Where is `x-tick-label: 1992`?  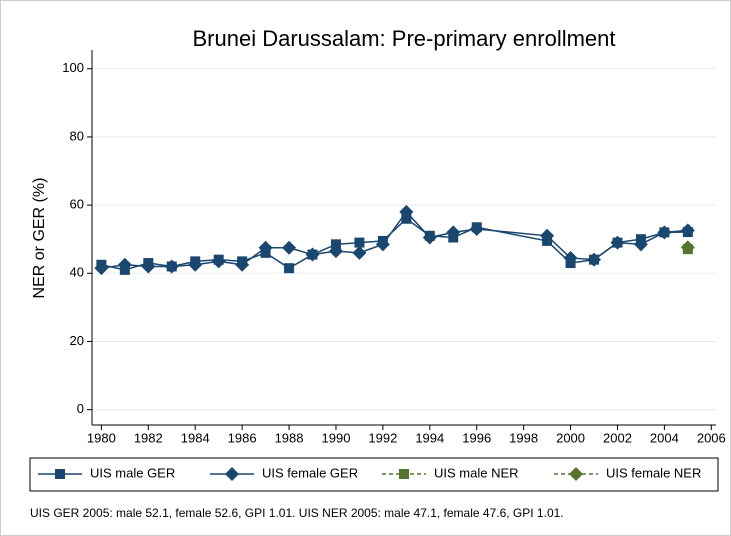 x-tick-label: 1992 is located at coordinates (382, 437).